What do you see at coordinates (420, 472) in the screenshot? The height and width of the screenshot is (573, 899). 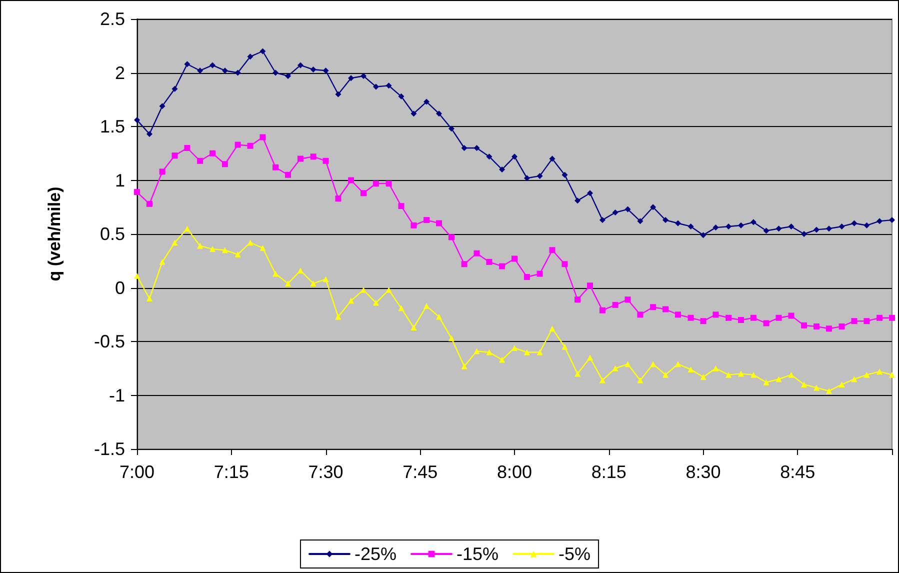 I see `x-tick-label: 7:45` at bounding box center [420, 472].